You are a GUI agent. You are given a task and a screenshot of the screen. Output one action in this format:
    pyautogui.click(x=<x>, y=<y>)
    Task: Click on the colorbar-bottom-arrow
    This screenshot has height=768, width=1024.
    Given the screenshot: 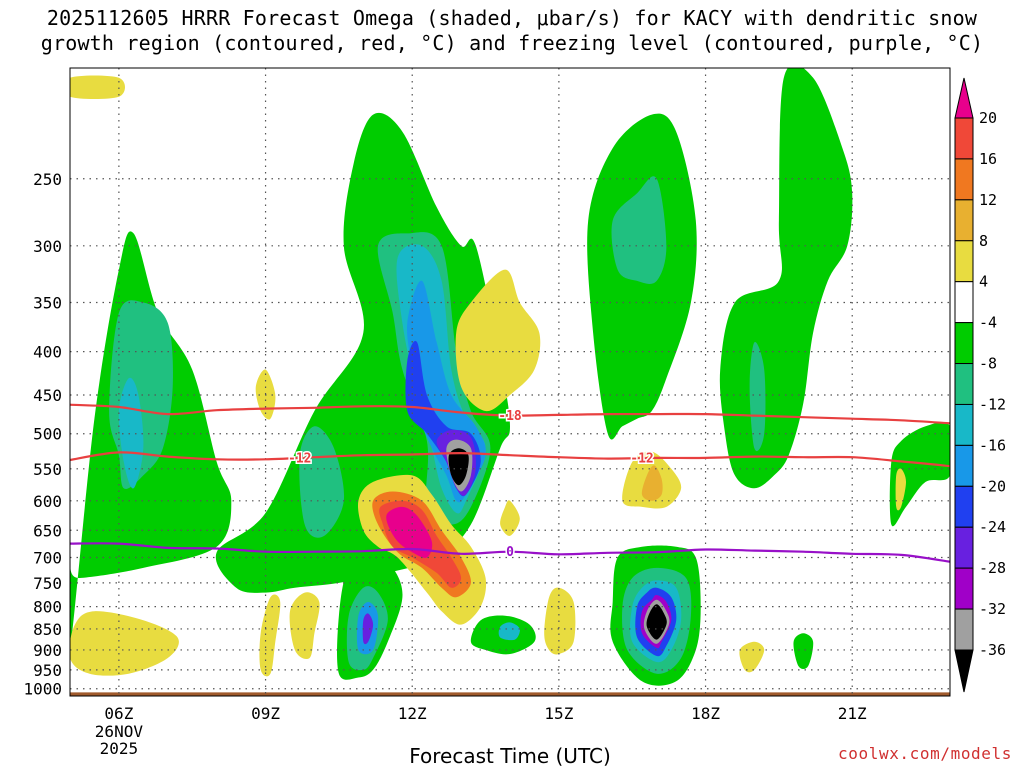 What is the action you would take?
    pyautogui.click(x=964, y=671)
    